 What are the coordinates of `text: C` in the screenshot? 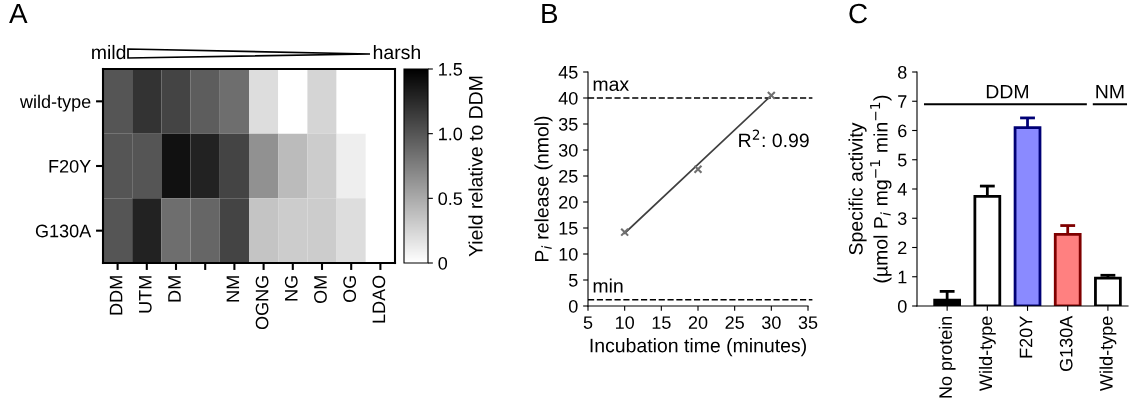 It's located at (858, 13).